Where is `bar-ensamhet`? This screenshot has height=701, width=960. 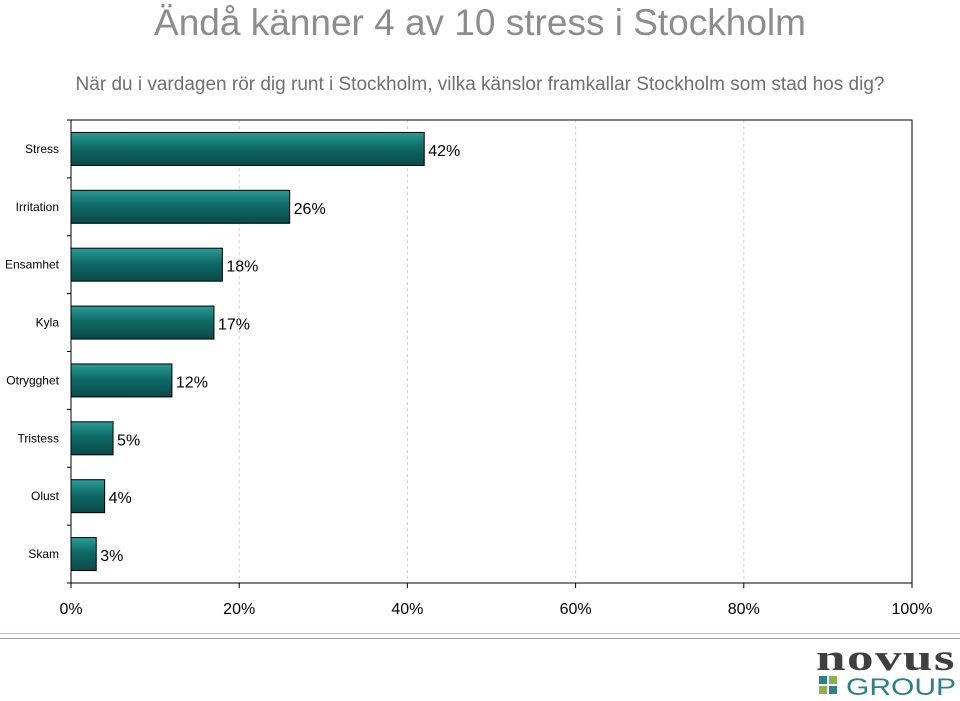
bar-ensamhet is located at coordinates (146, 264).